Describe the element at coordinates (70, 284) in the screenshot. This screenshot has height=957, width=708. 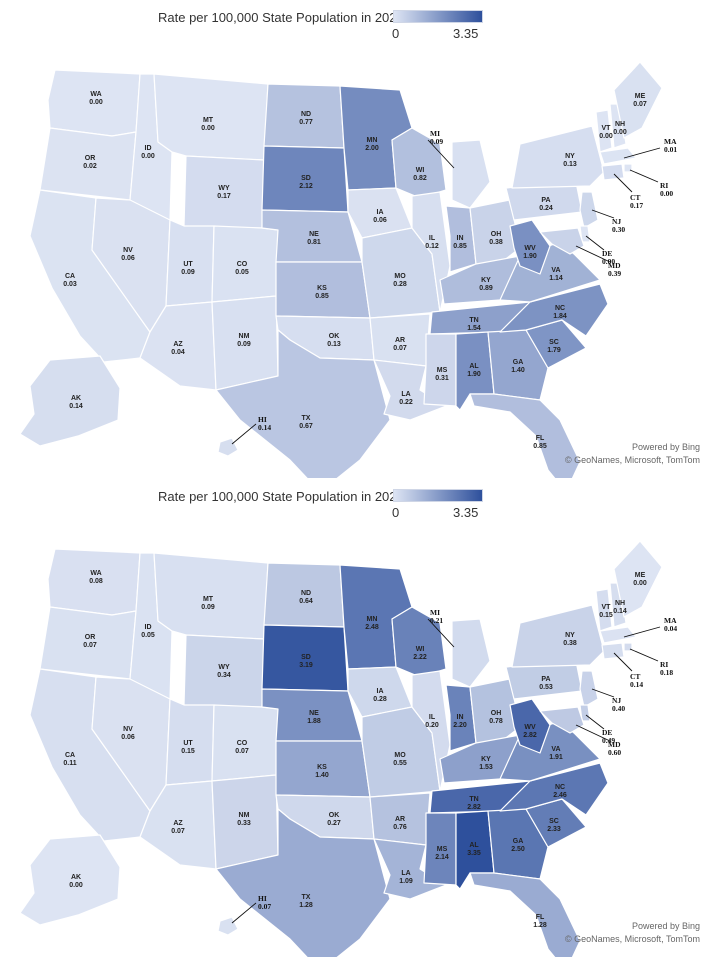
I see `state-value-ca: 0.03` at that location.